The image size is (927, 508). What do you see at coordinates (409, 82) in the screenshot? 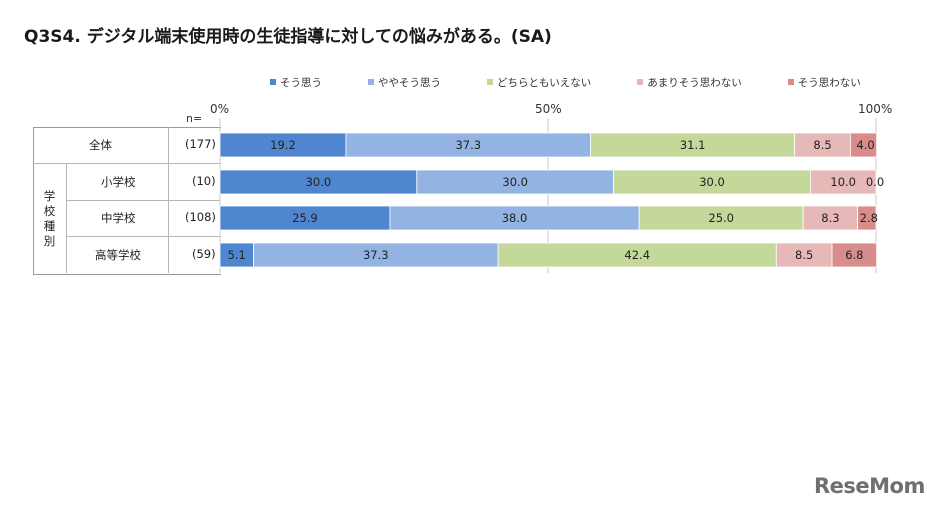
I see `legend-label: ややそう思う` at bounding box center [409, 82].